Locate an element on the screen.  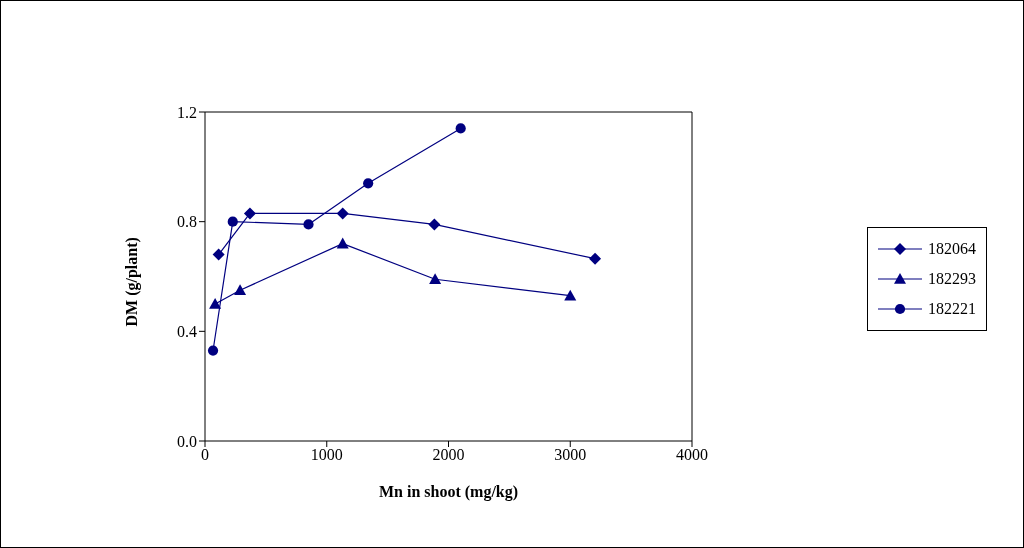
x-tick-label: 0 is located at coordinates (205, 455).